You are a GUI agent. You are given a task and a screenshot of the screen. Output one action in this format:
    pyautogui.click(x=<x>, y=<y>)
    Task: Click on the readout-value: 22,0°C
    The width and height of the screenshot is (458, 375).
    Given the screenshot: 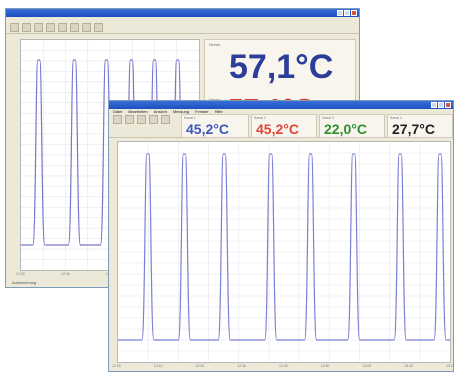 What is the action you would take?
    pyautogui.click(x=345, y=129)
    